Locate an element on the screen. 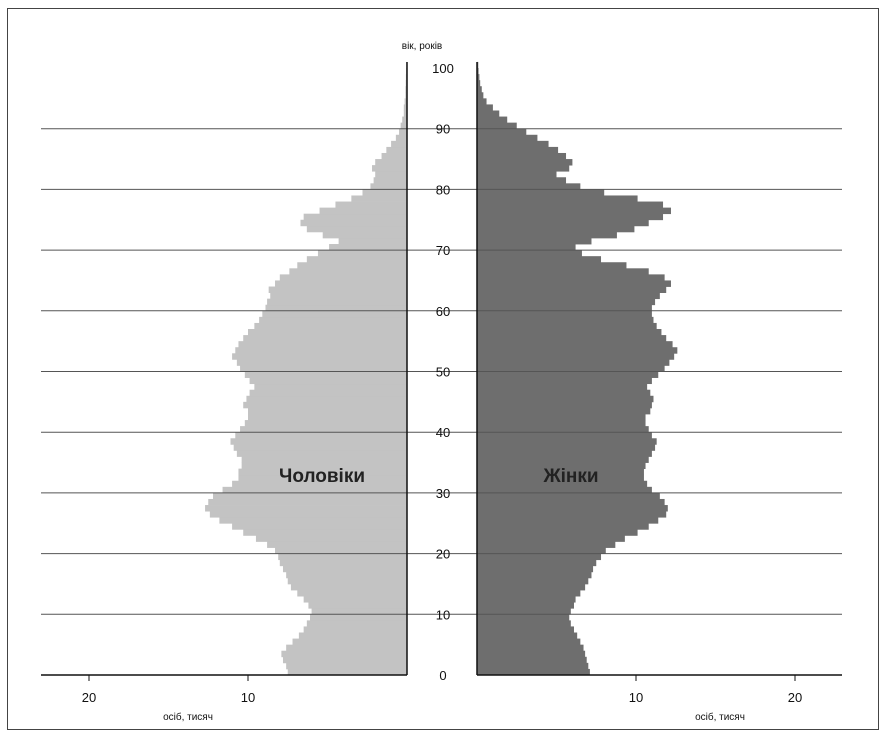  age-tick-90: 90 is located at coordinates (443, 129).